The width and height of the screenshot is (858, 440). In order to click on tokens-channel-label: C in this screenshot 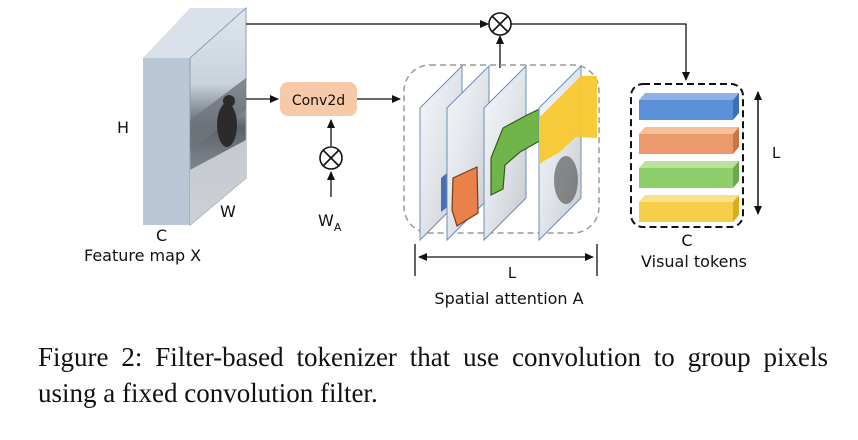, I will do `click(686, 240)`.